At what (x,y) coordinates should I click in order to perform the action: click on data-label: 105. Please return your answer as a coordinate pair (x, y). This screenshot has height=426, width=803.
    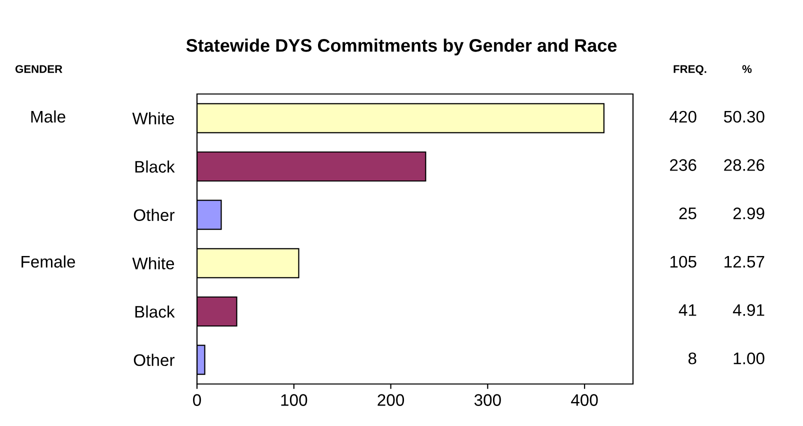
    Looking at the image, I should click on (683, 262).